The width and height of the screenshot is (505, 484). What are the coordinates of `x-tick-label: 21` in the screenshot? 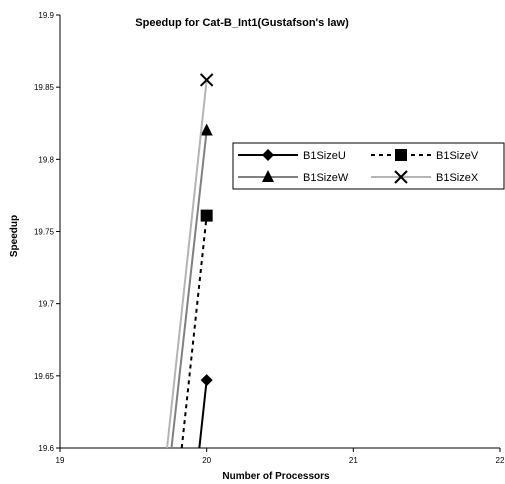 It's located at (353, 460).